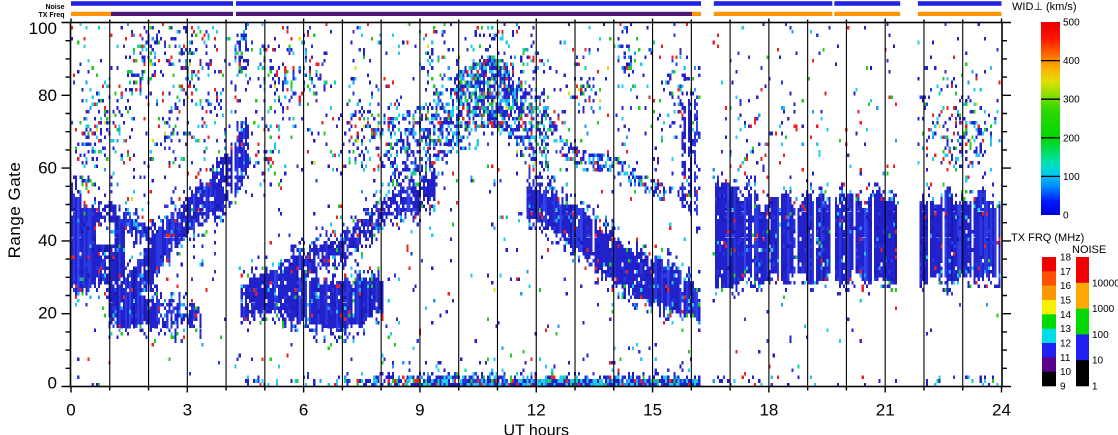  Describe the element at coordinates (187, 410) in the screenshot. I see `svg-text: 3` at that location.